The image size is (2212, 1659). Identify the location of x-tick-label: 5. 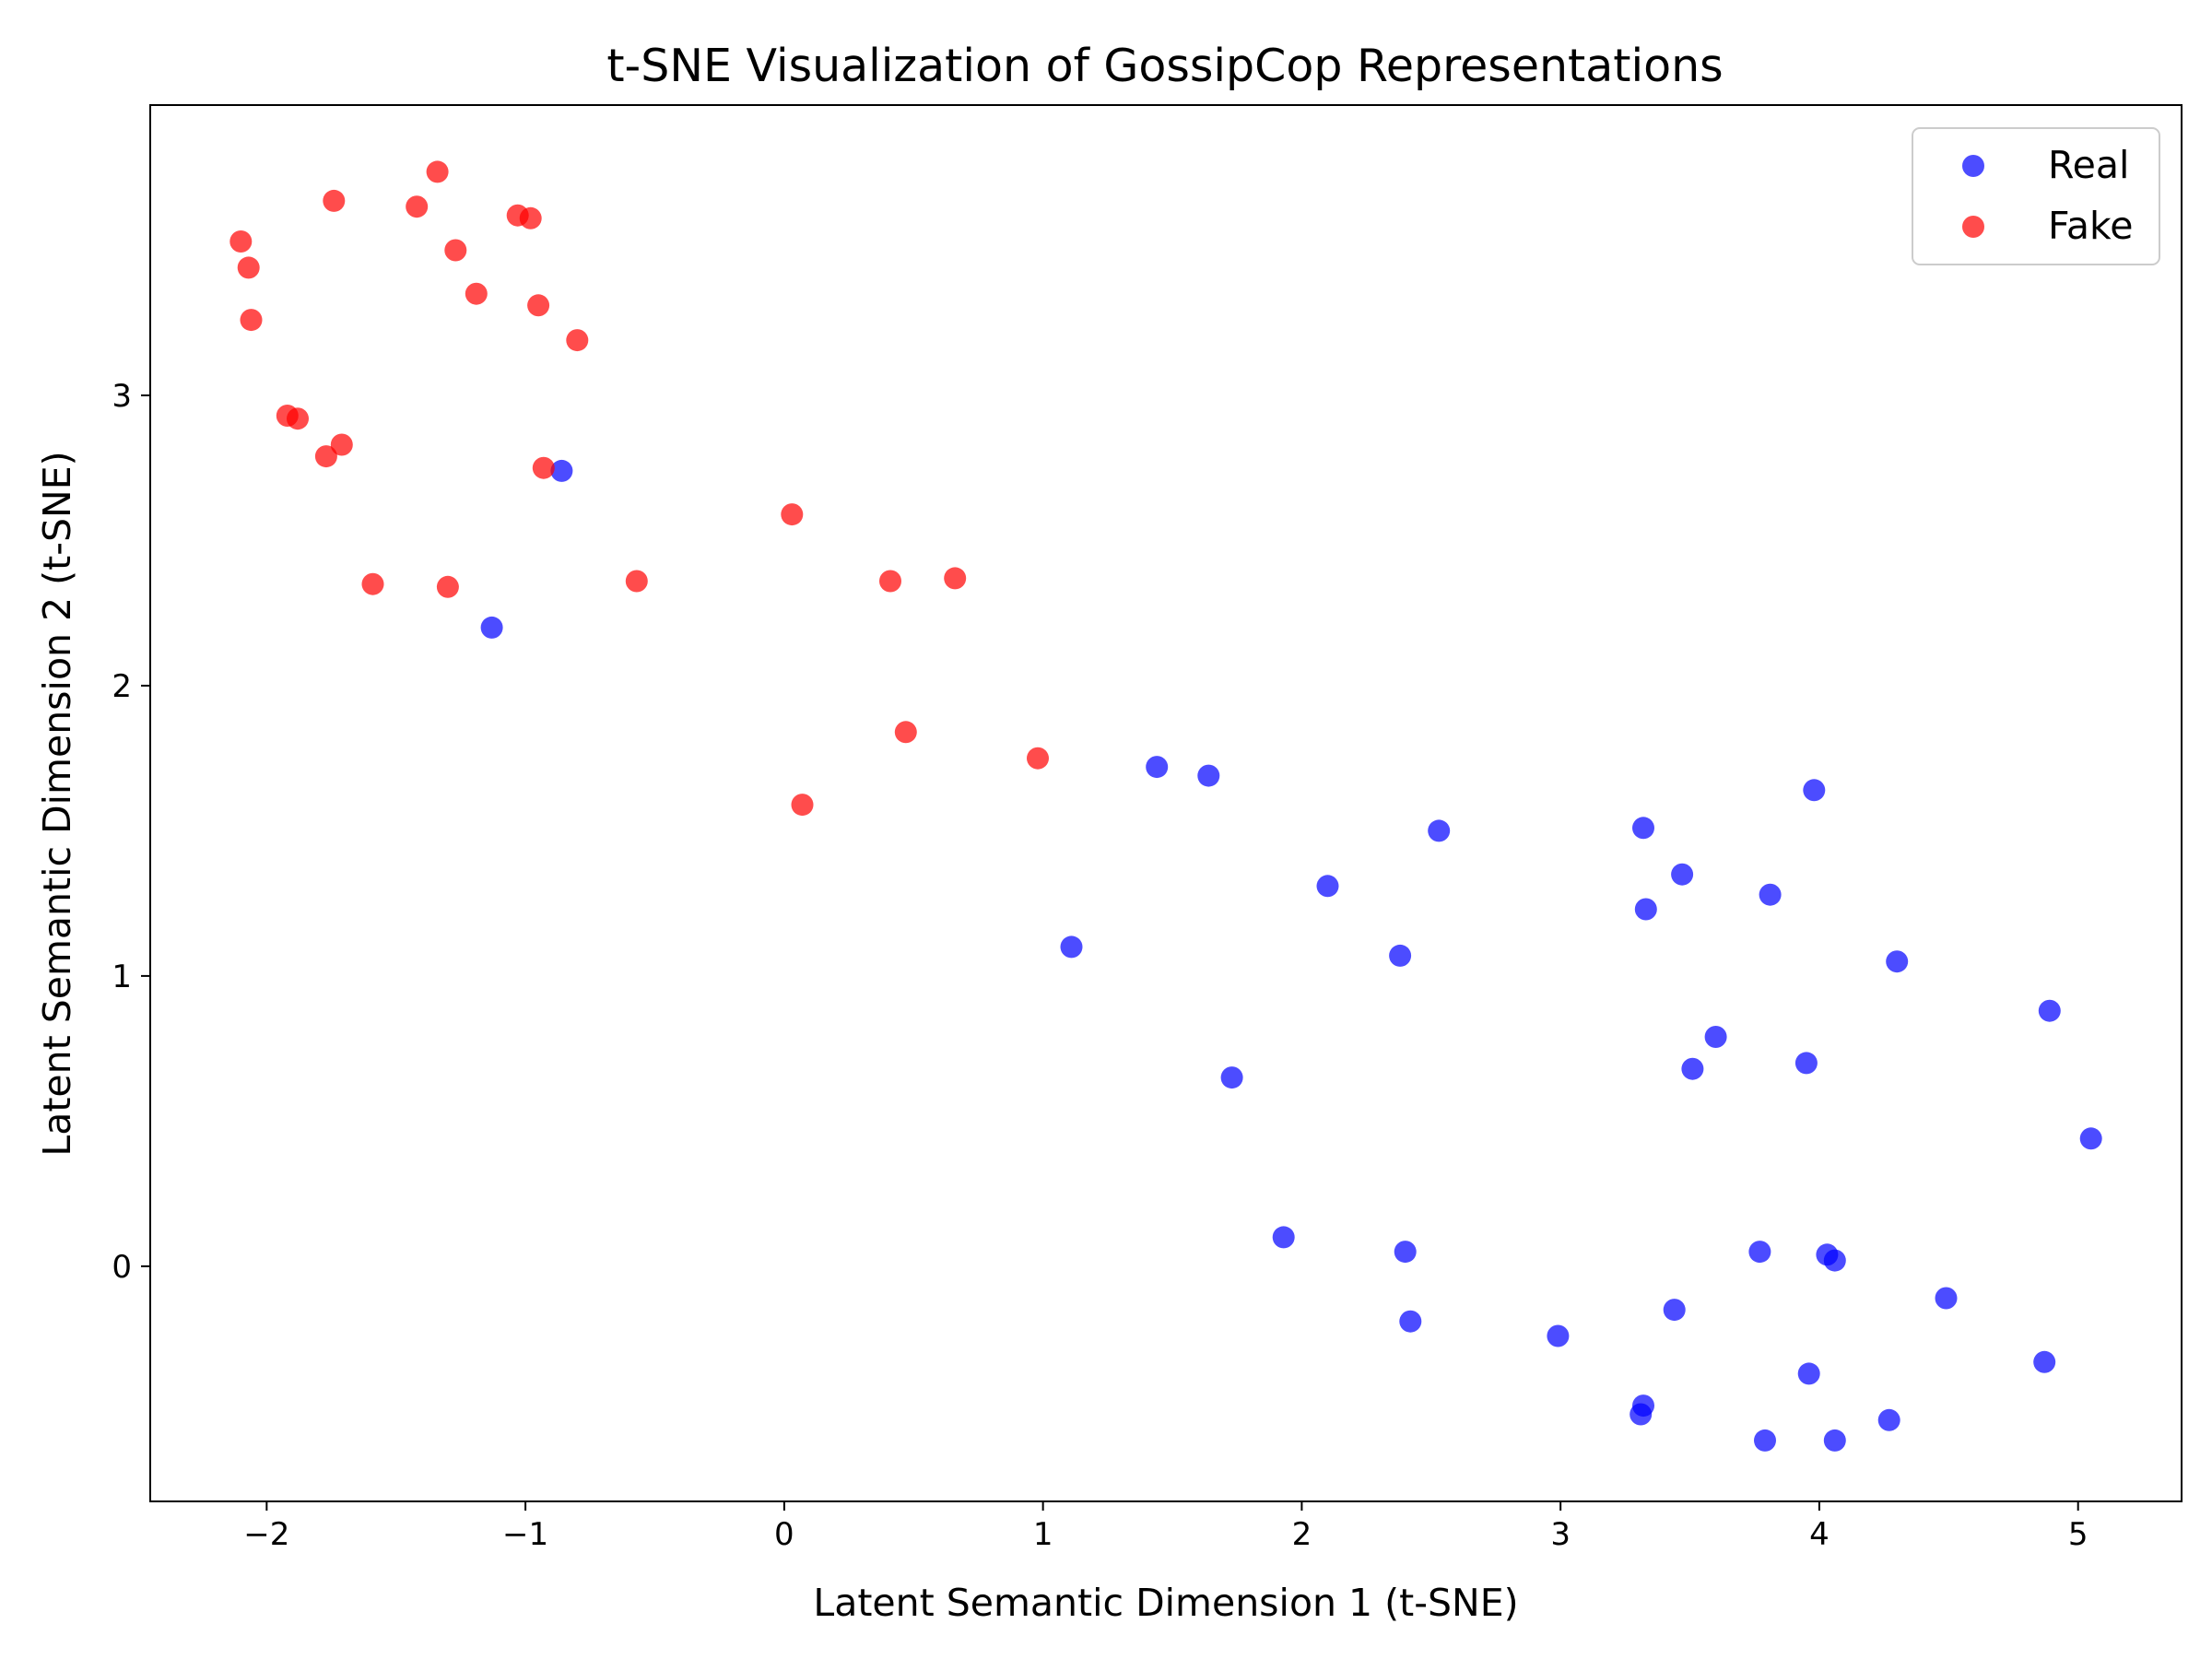
(2078, 1534).